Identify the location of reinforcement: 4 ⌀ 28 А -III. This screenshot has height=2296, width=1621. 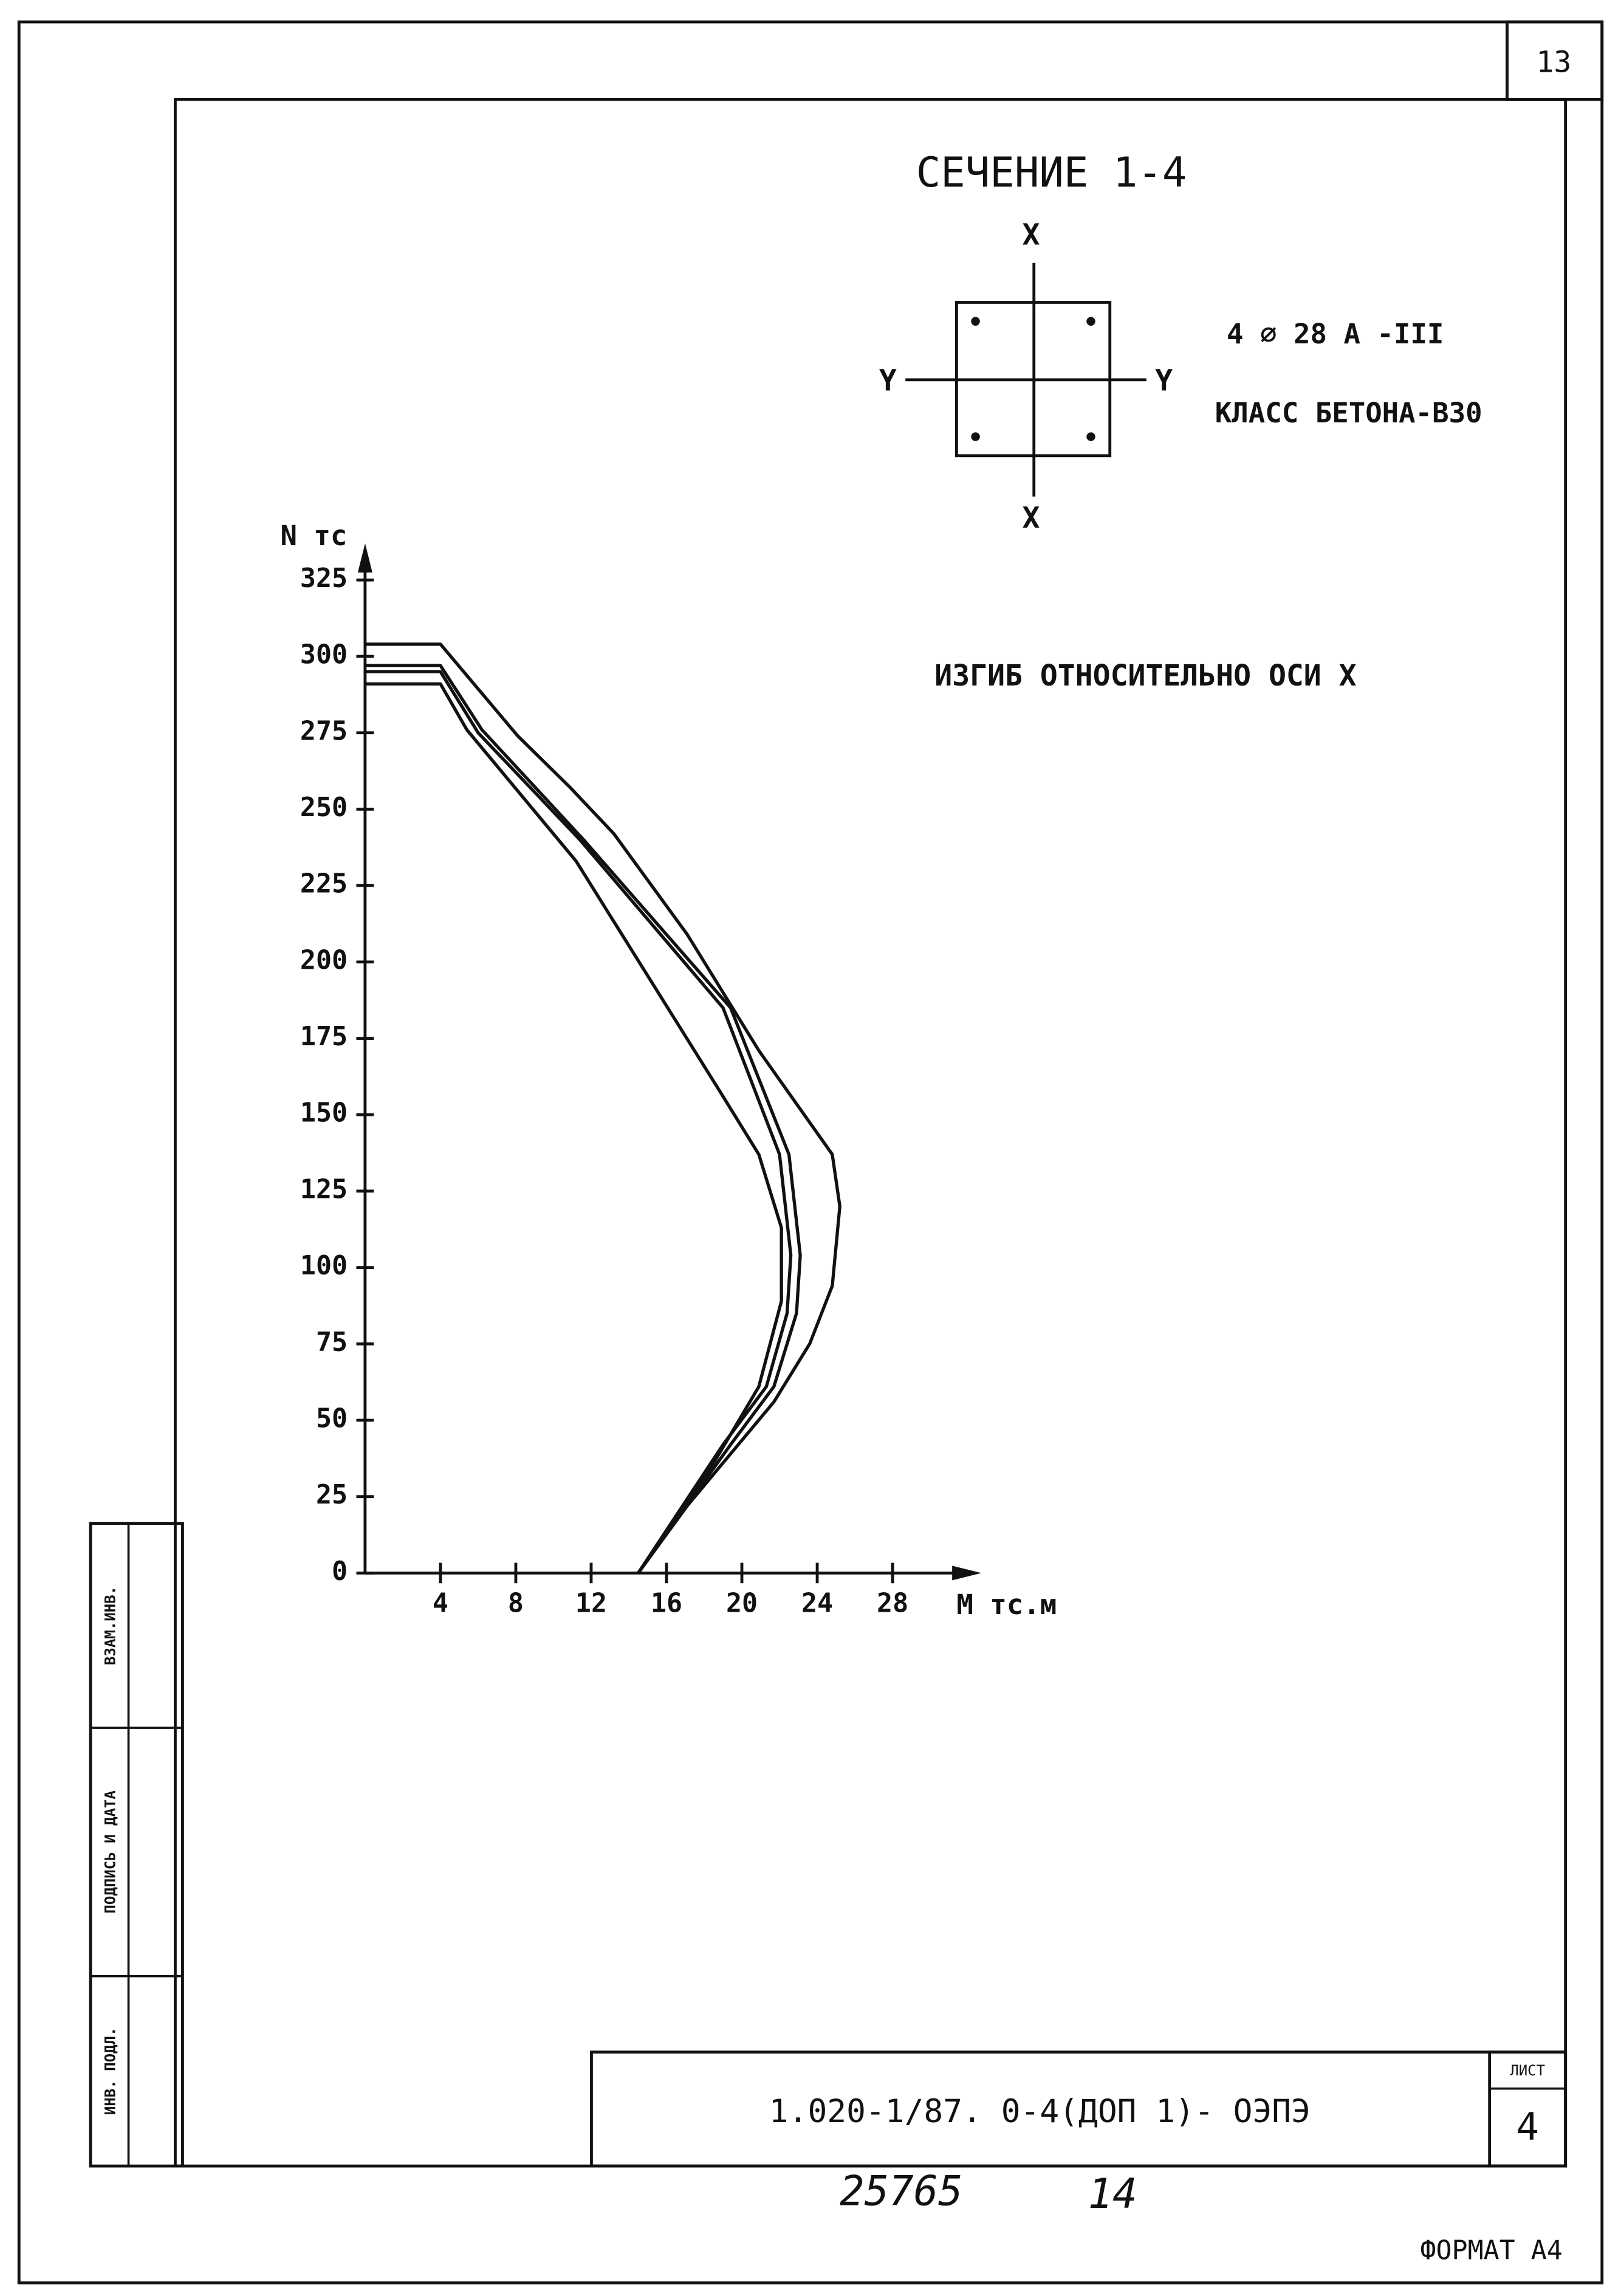
(1335, 334).